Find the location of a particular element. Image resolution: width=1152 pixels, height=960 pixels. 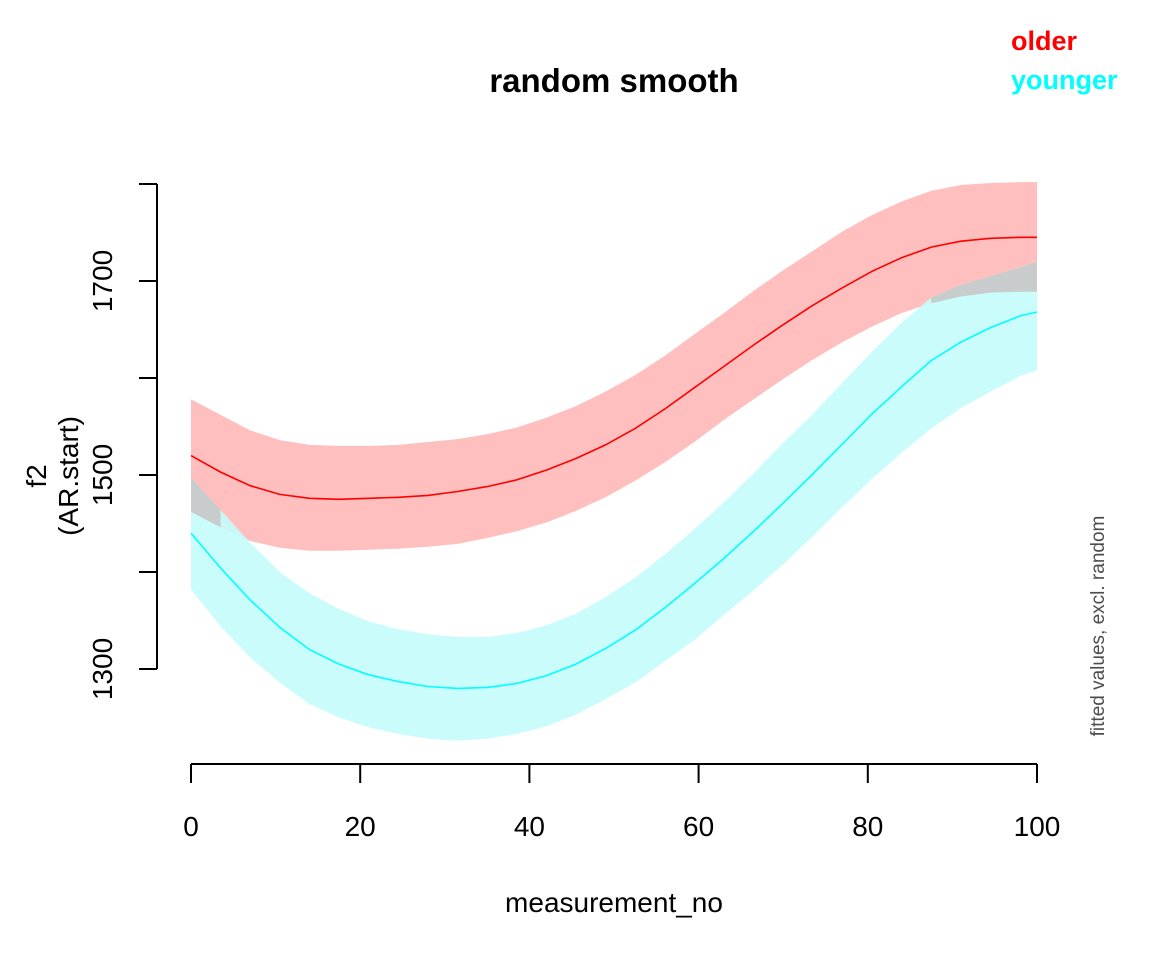

x-tick-label: 20 is located at coordinates (360, 826).